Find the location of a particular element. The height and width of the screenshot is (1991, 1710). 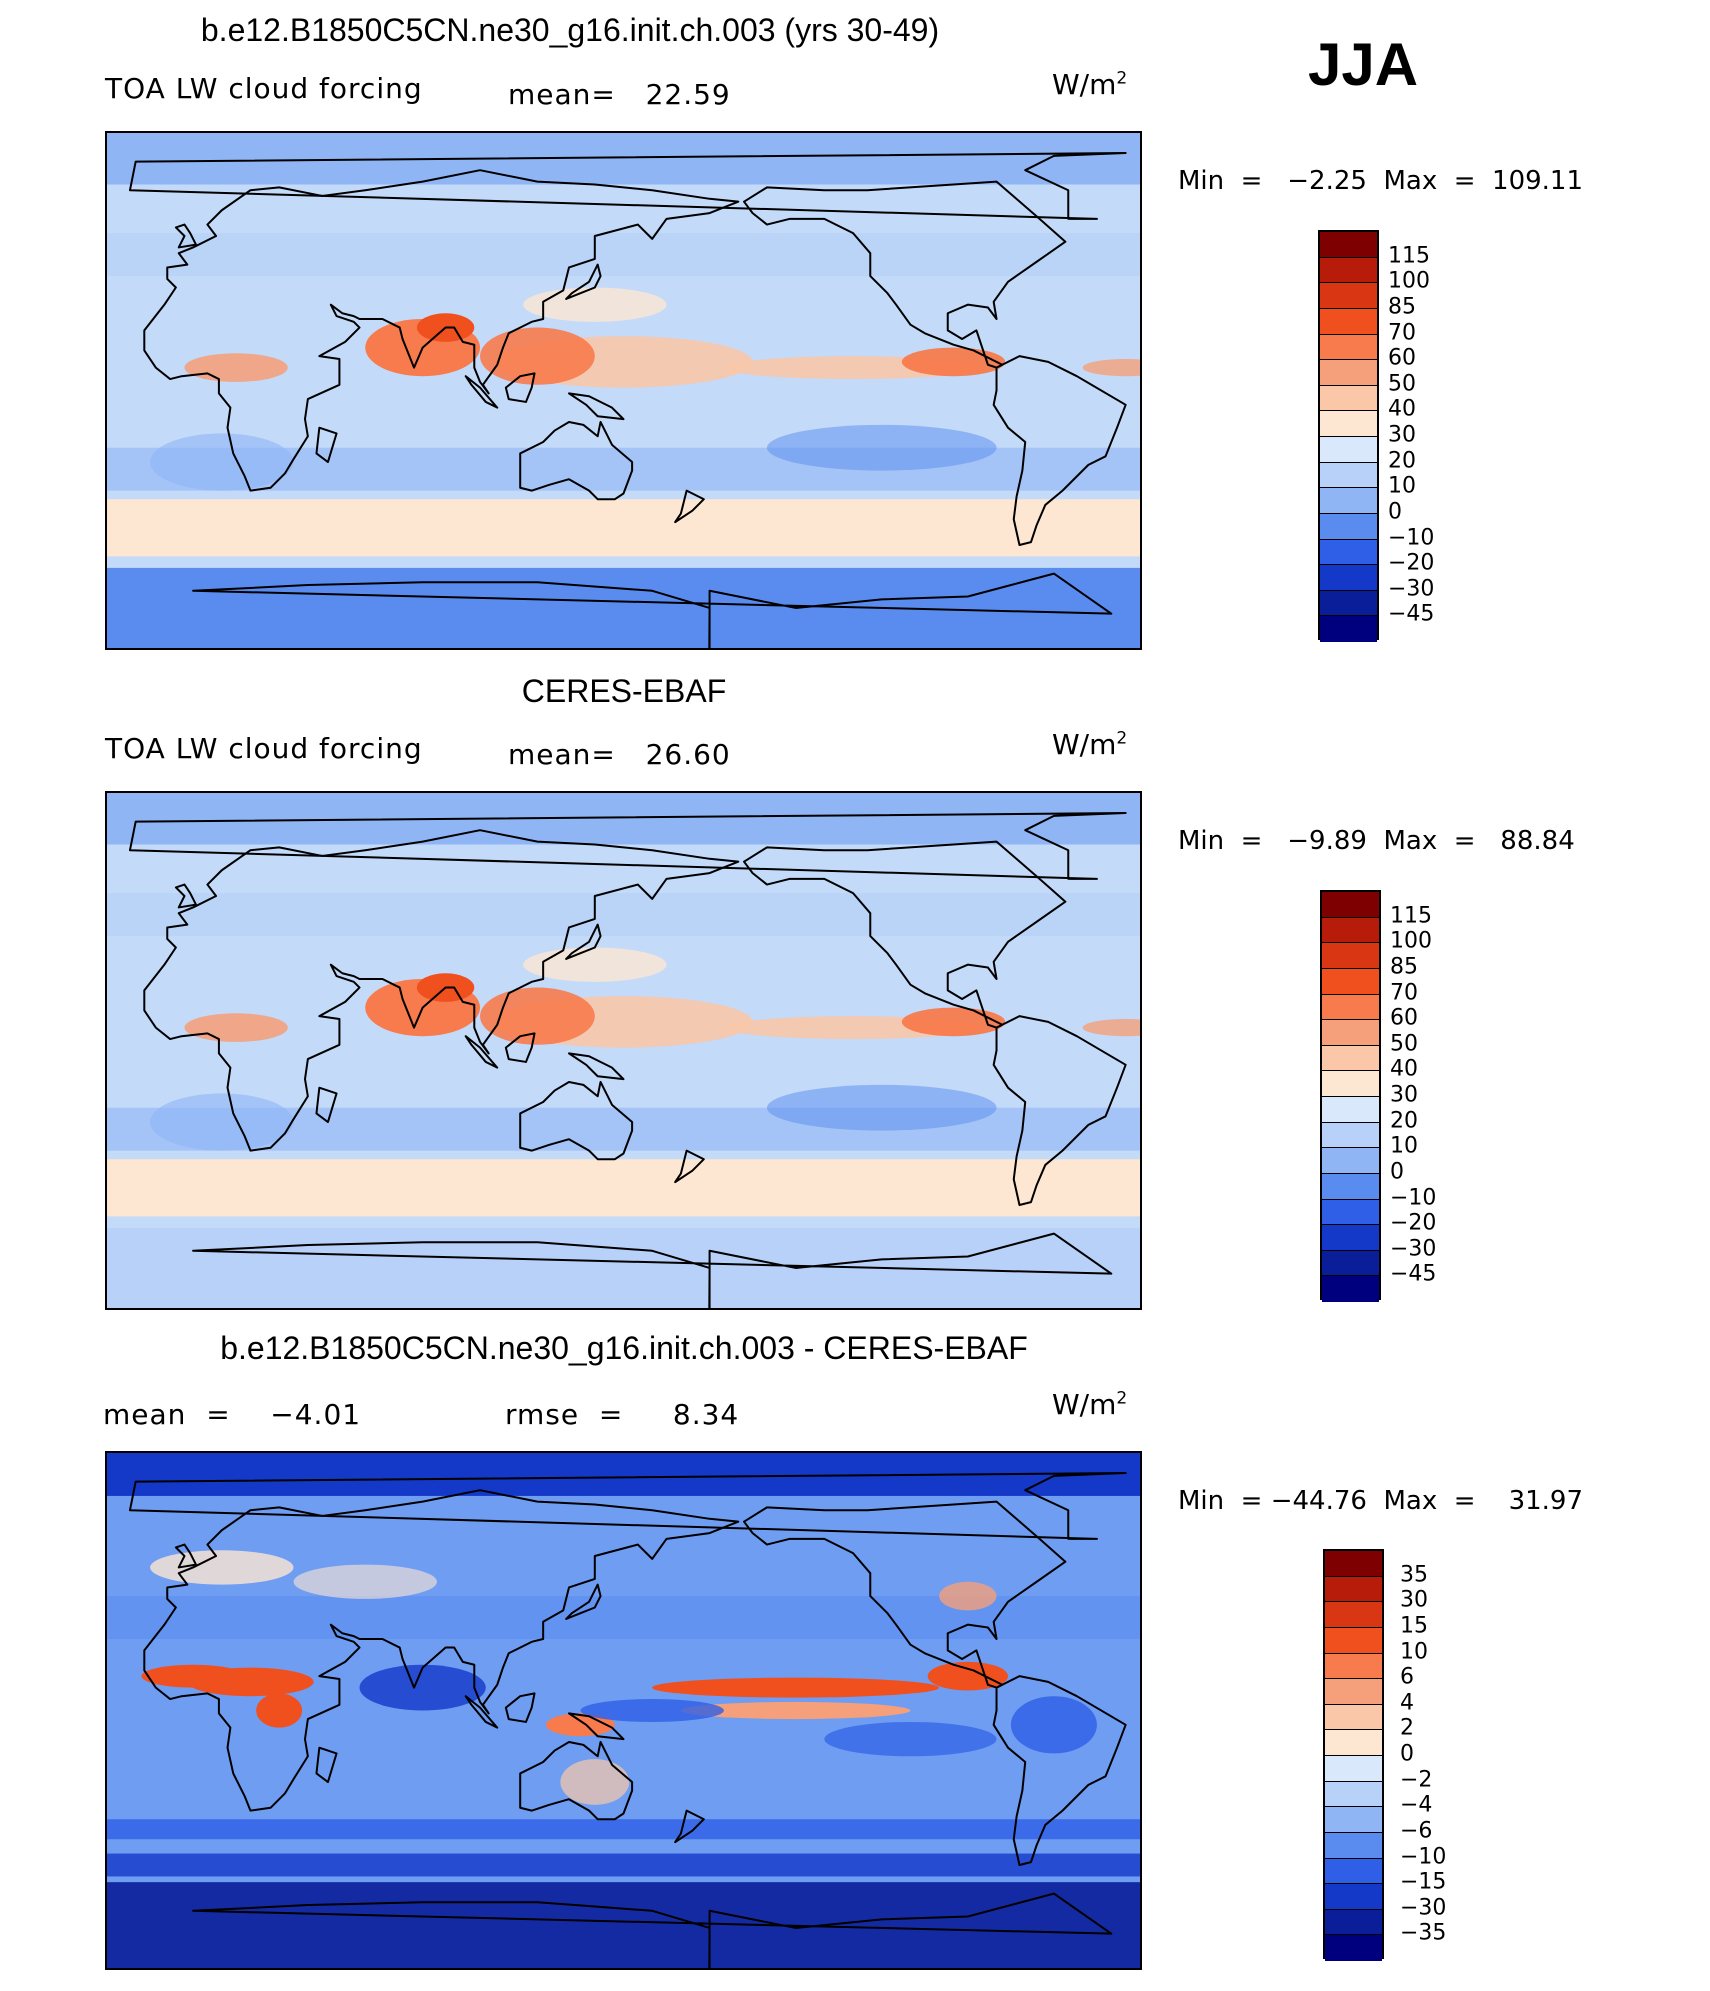

coastline-new-guinea is located at coordinates (596, 1726).